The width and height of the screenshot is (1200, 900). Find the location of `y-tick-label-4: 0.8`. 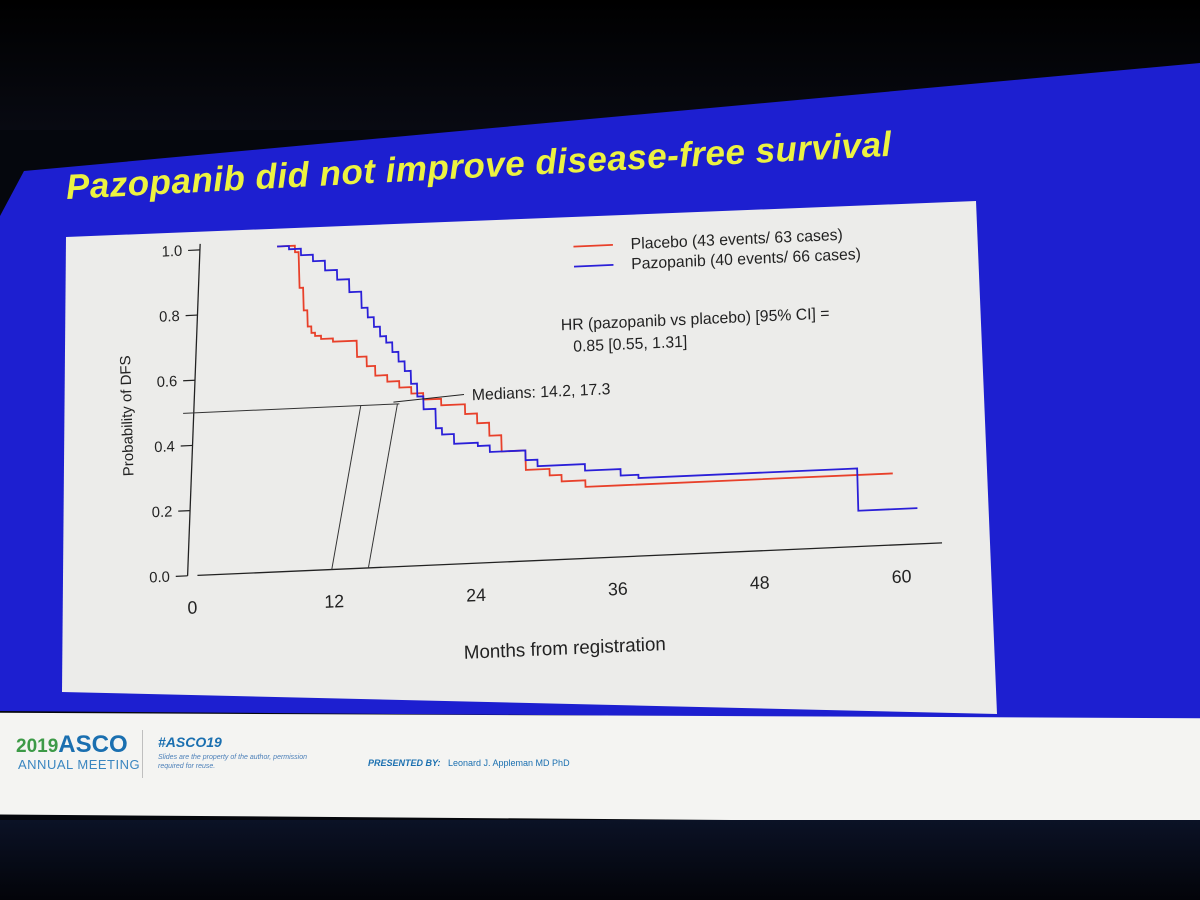

y-tick-label-4: 0.8 is located at coordinates (169, 317).